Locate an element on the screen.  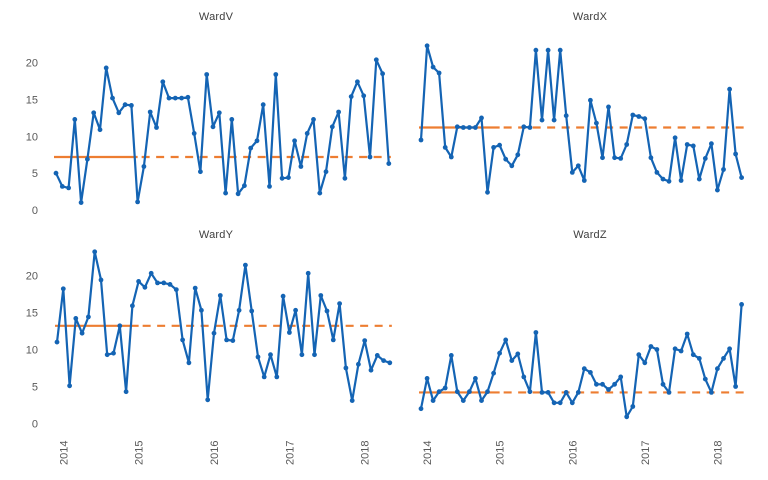
data-line is located at coordinates (581, 119).